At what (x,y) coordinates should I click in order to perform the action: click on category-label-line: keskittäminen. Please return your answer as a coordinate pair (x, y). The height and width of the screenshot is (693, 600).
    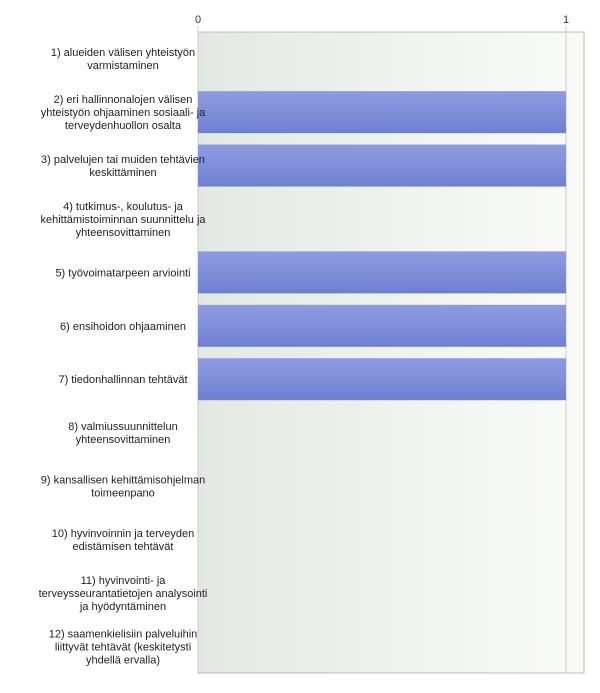
    Looking at the image, I should click on (122, 173).